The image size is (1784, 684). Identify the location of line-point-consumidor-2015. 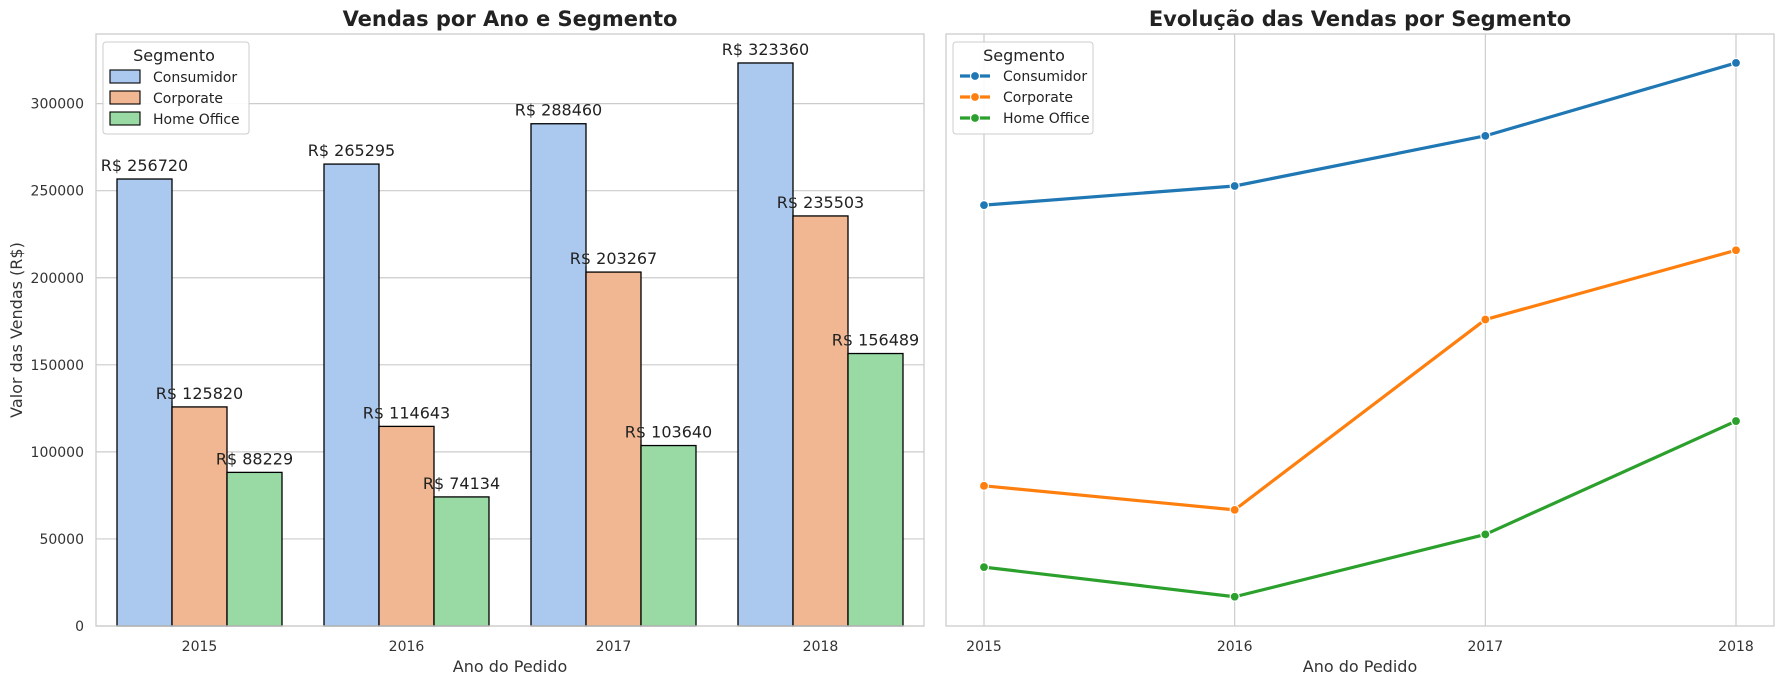
(984, 205).